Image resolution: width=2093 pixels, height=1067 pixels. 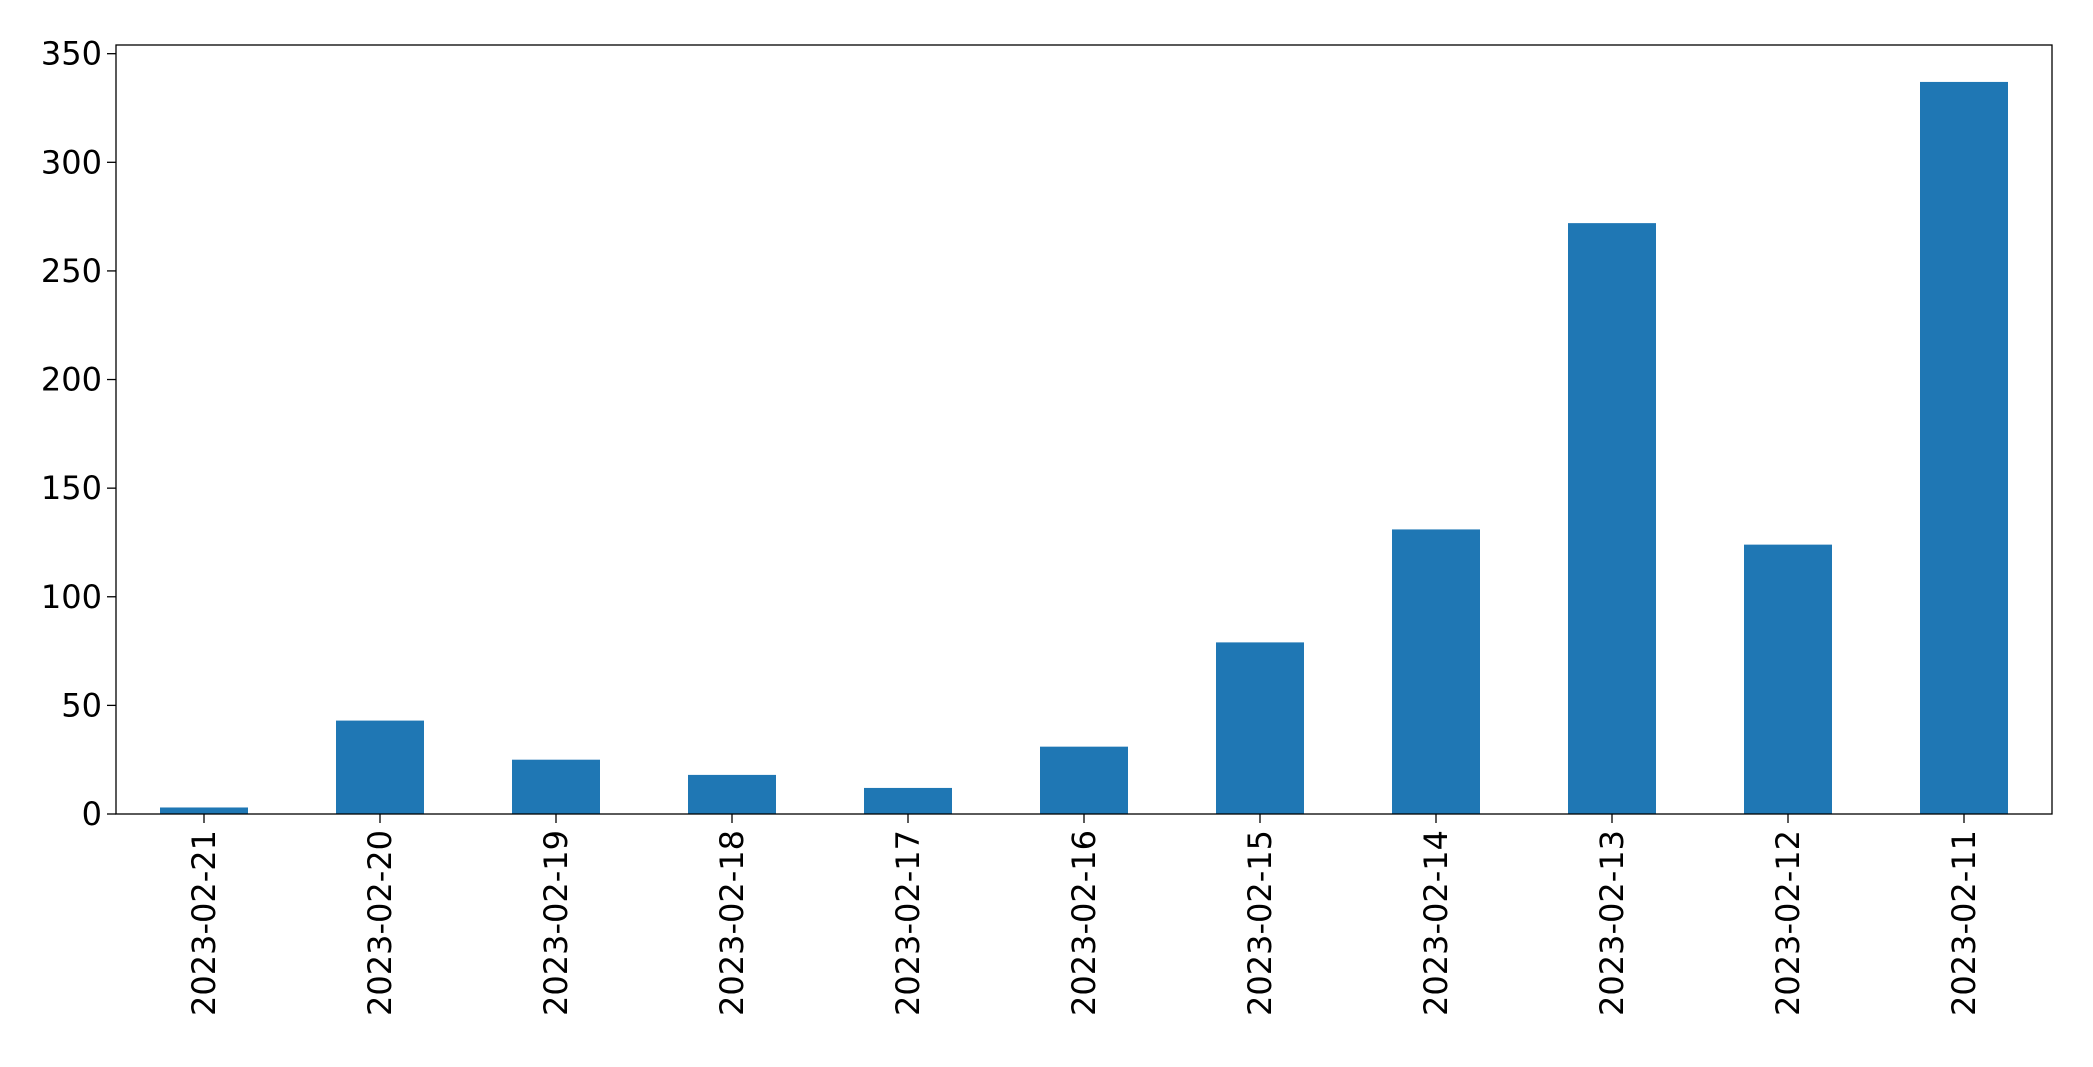 I want to click on y-tick-label: 300, so click(x=71, y=162).